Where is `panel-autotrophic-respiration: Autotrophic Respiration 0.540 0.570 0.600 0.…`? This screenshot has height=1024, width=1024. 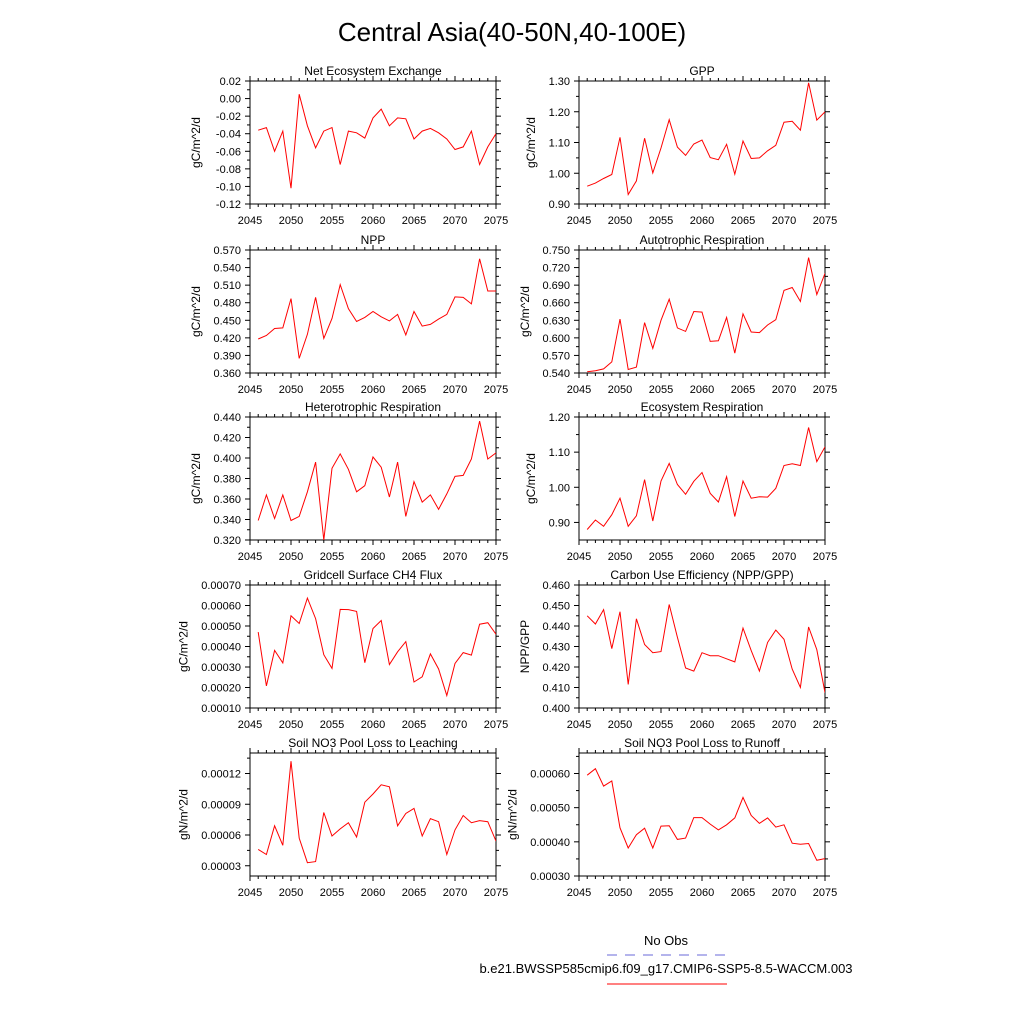 panel-autotrophic-respiration: Autotrophic Respiration 0.540 0.570 0.600 0.… is located at coordinates (677, 314).